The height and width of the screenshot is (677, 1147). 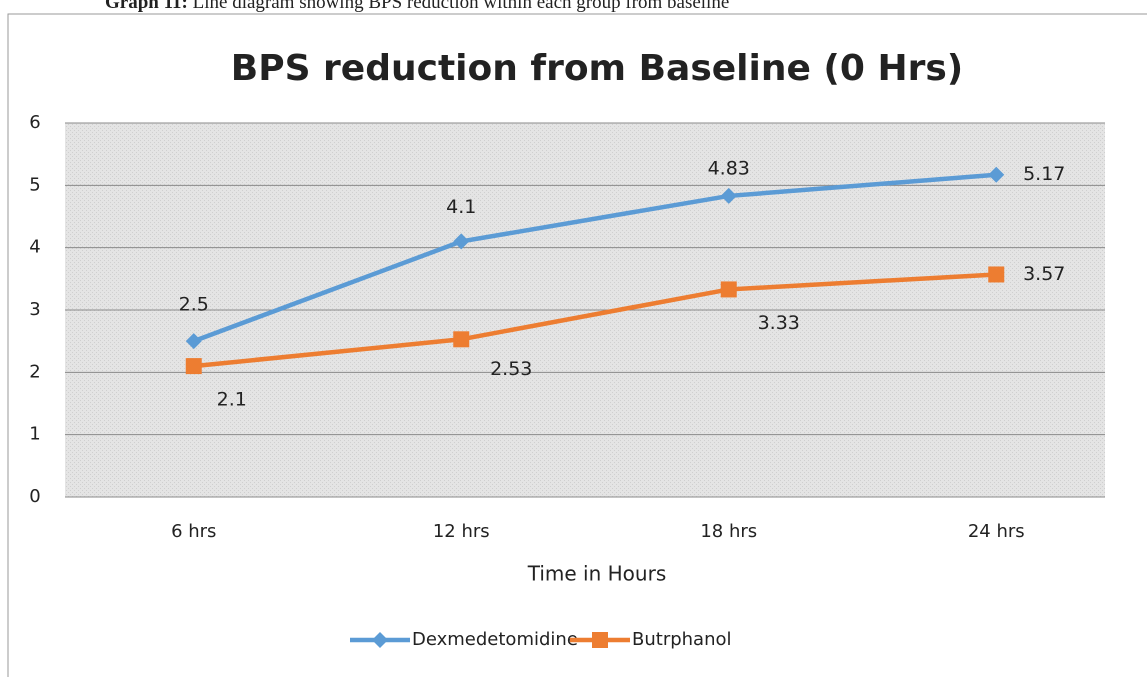 What do you see at coordinates (597, 68) in the screenshot?
I see `chart-title: BPS reduction from Baseline (0 Hrs)` at bounding box center [597, 68].